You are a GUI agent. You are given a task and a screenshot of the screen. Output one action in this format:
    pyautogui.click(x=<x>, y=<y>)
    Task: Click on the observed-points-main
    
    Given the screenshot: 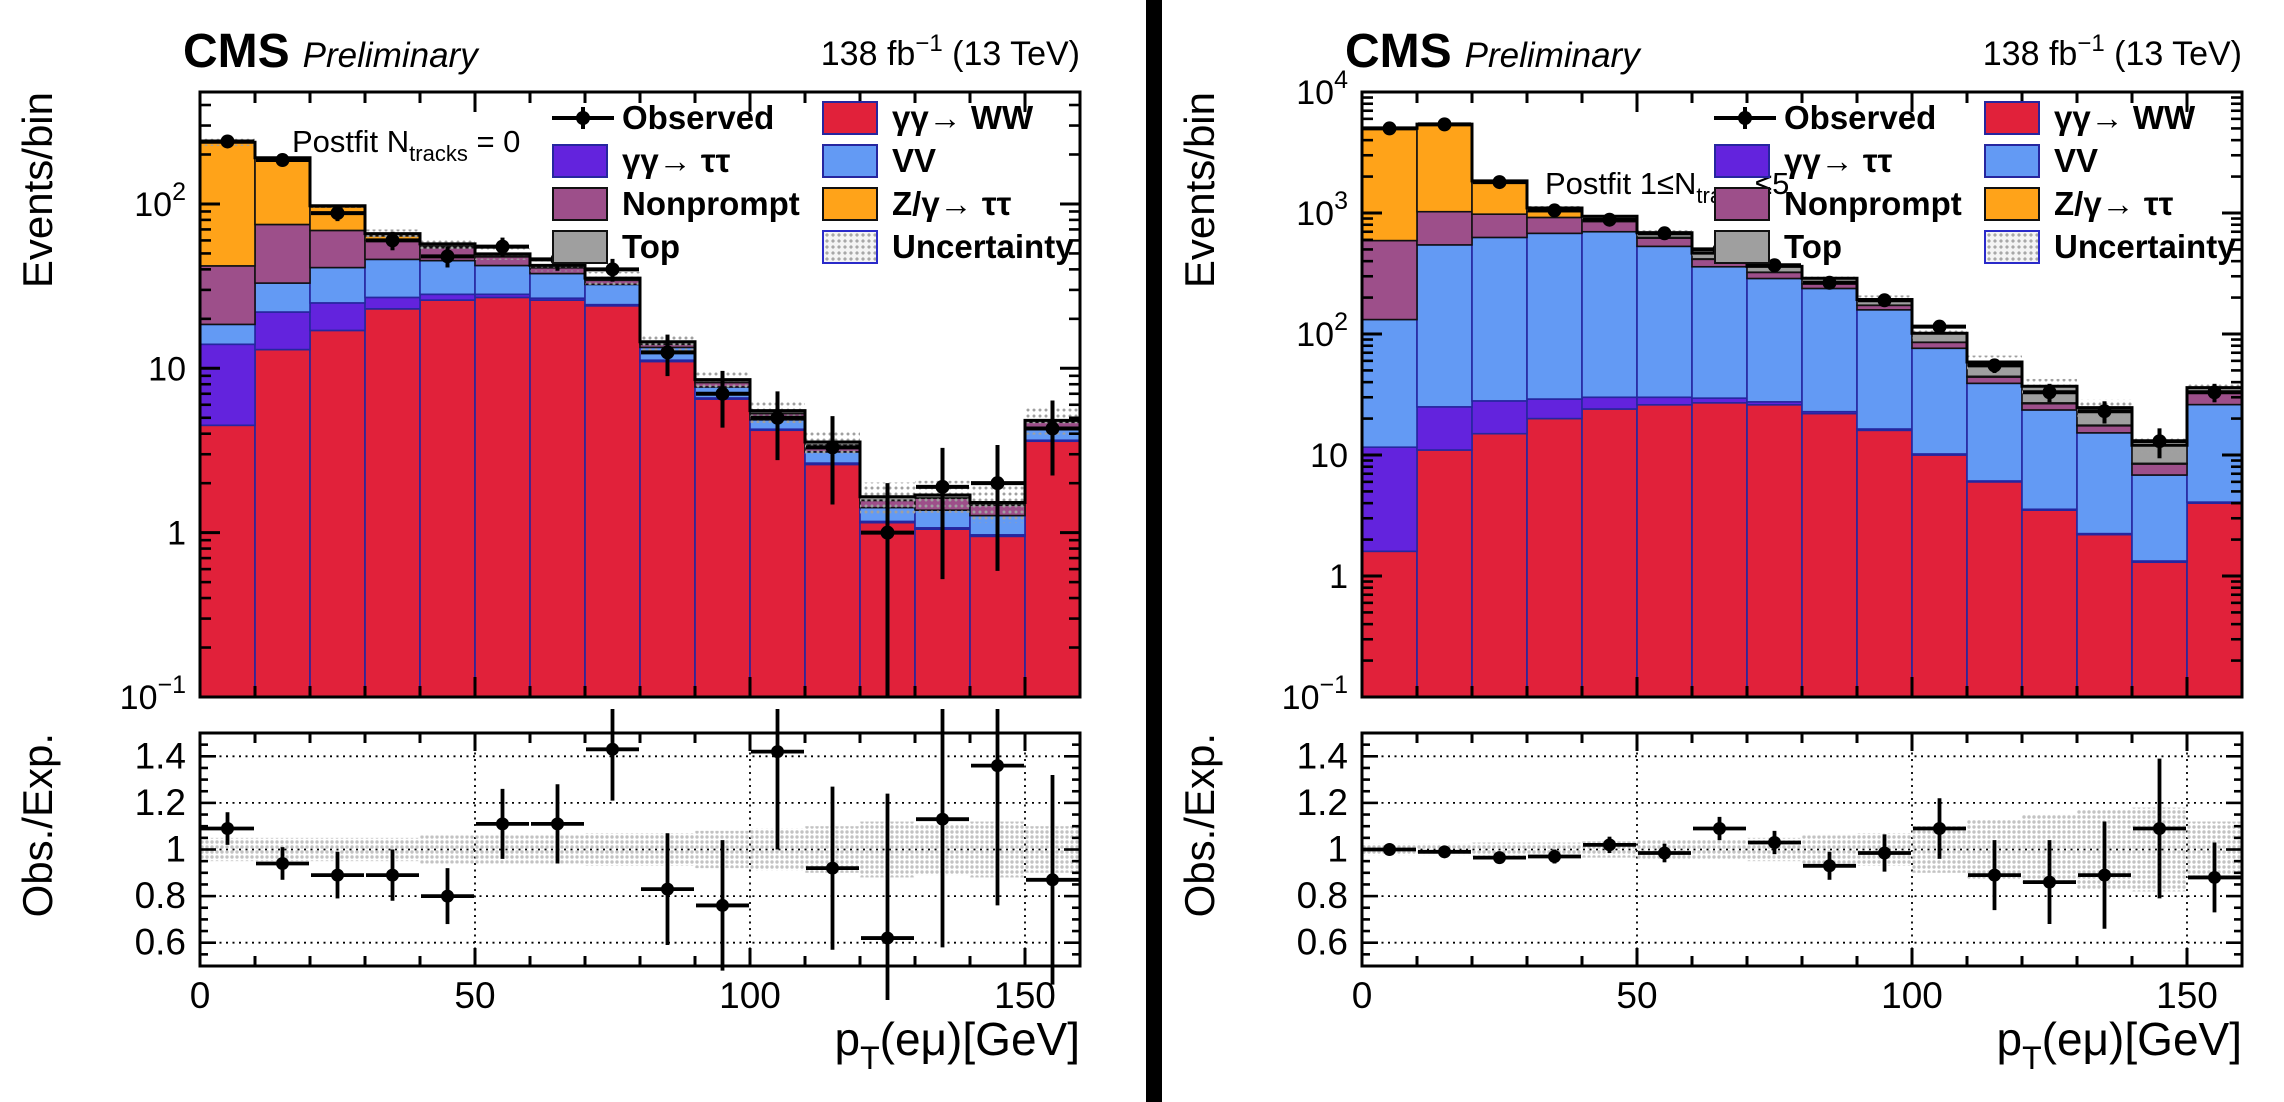 What is the action you would take?
    pyautogui.click(x=1802, y=288)
    